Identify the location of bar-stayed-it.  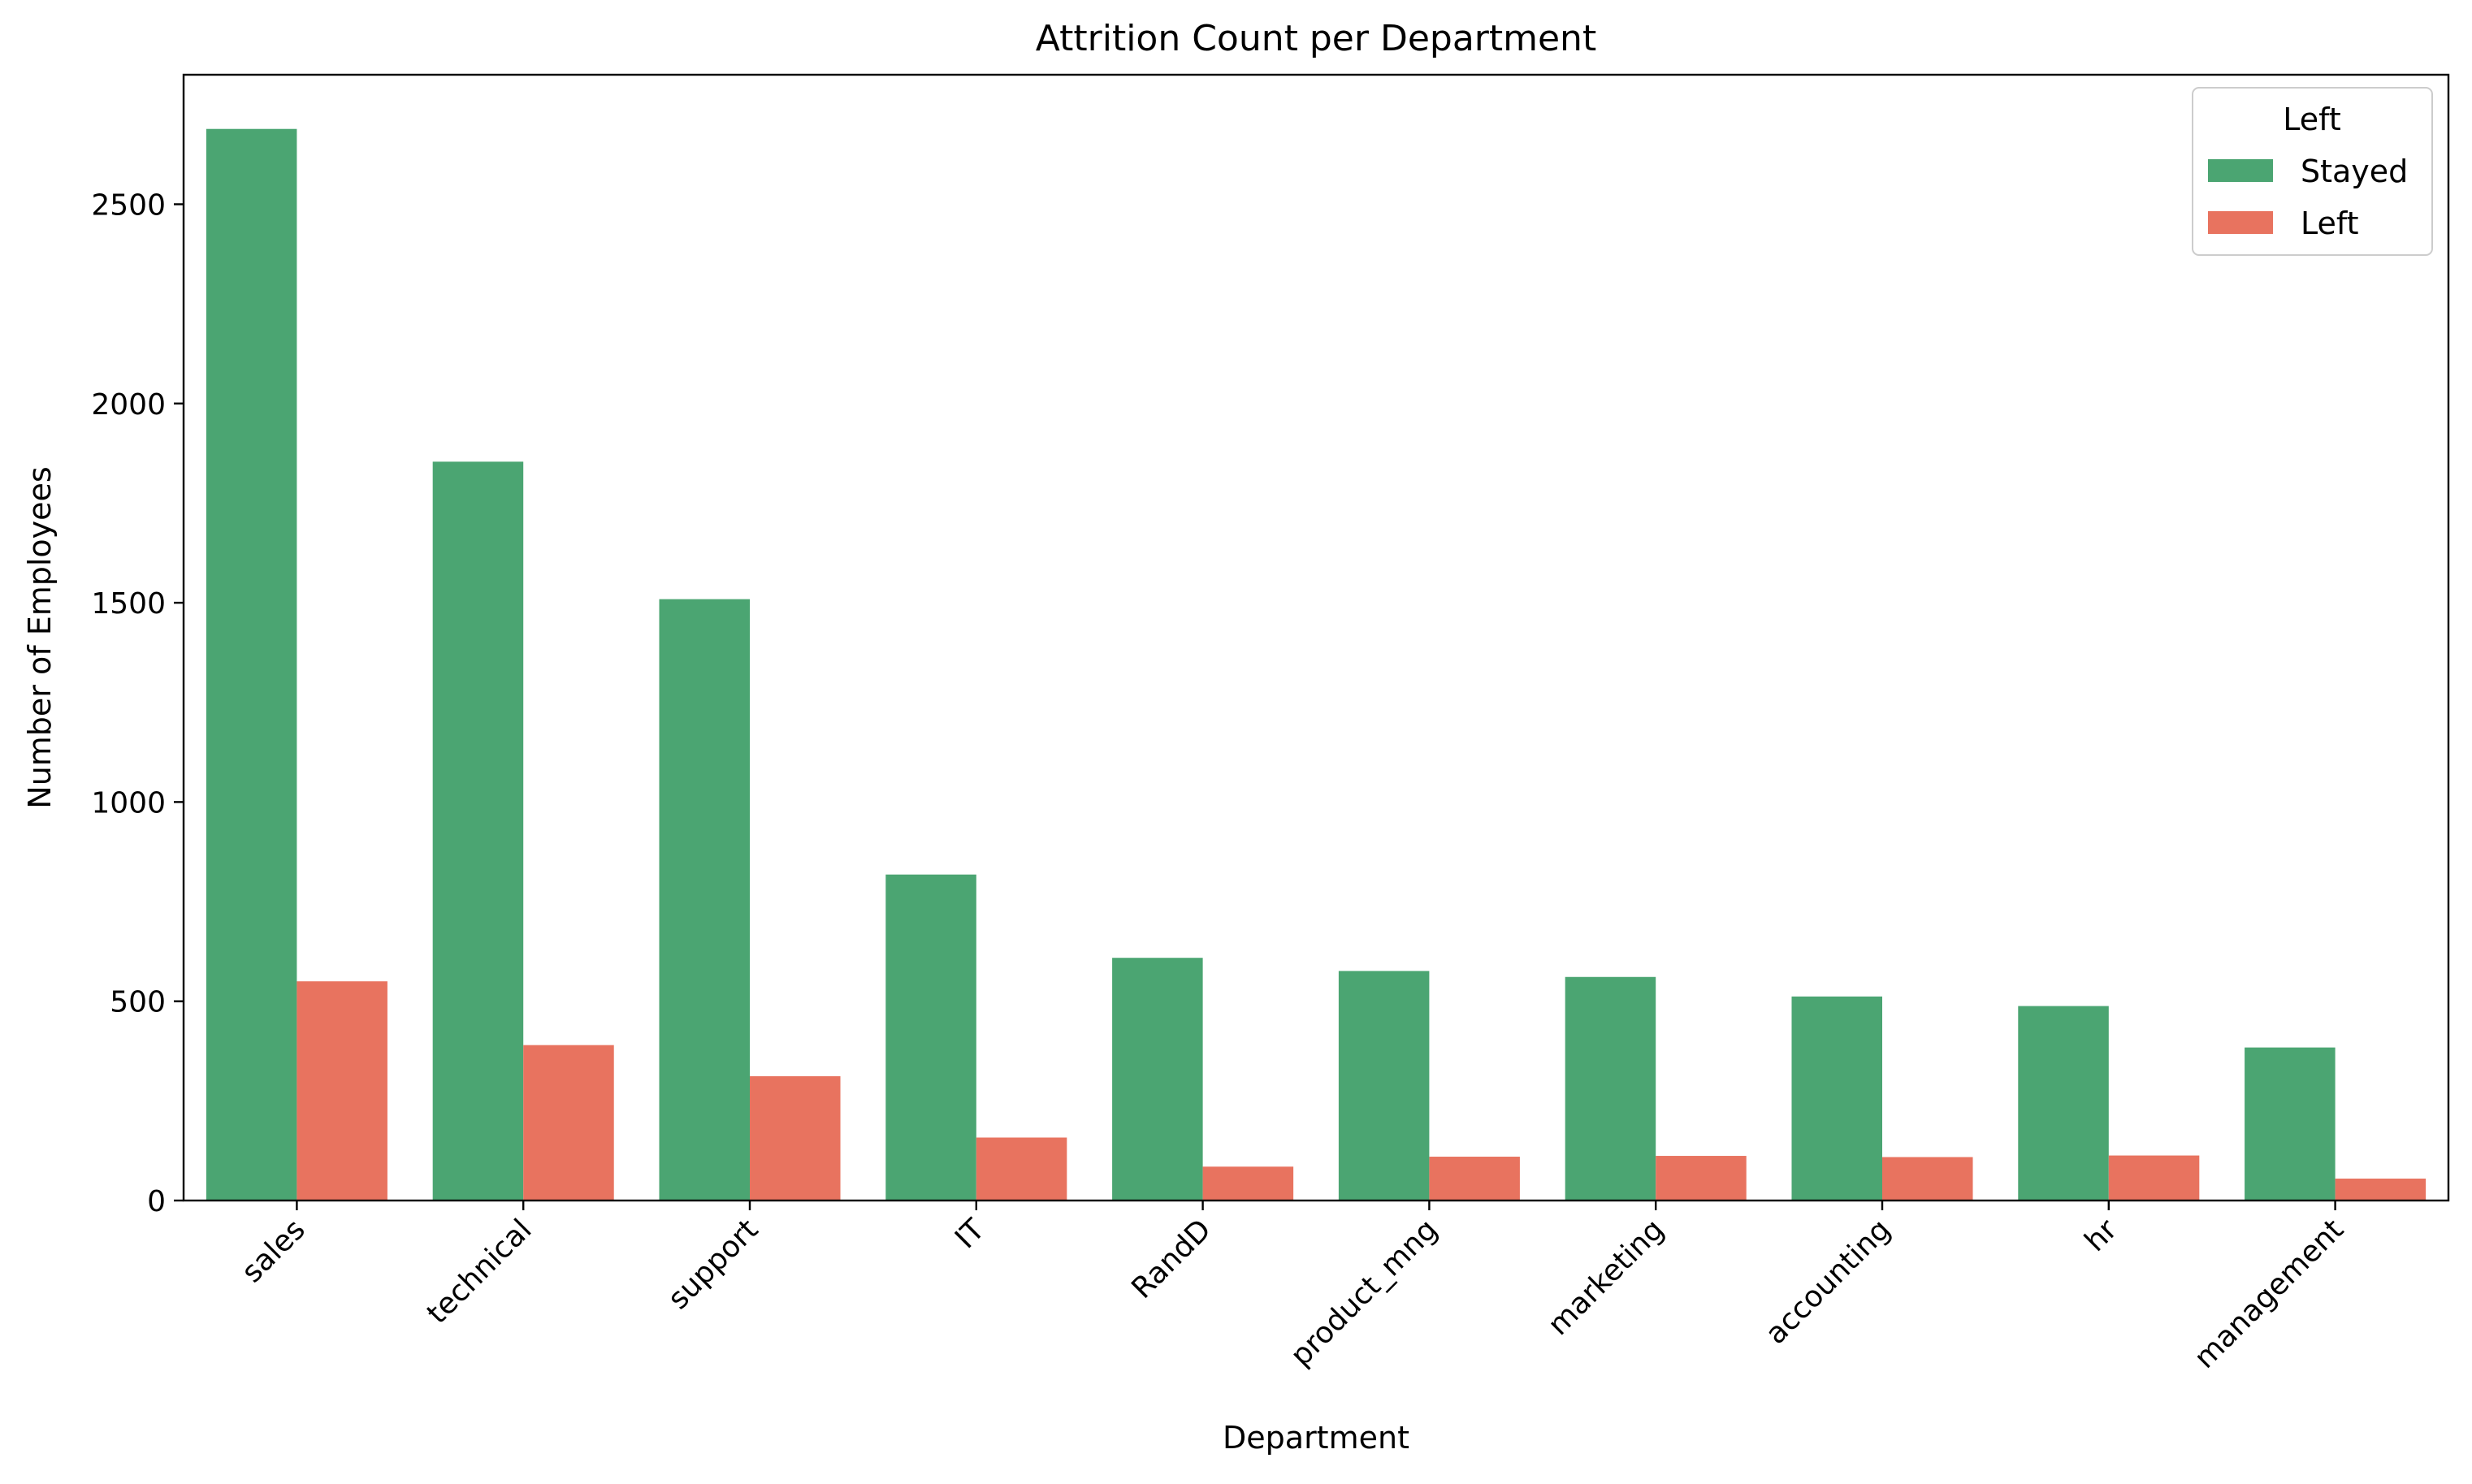
(930, 1037).